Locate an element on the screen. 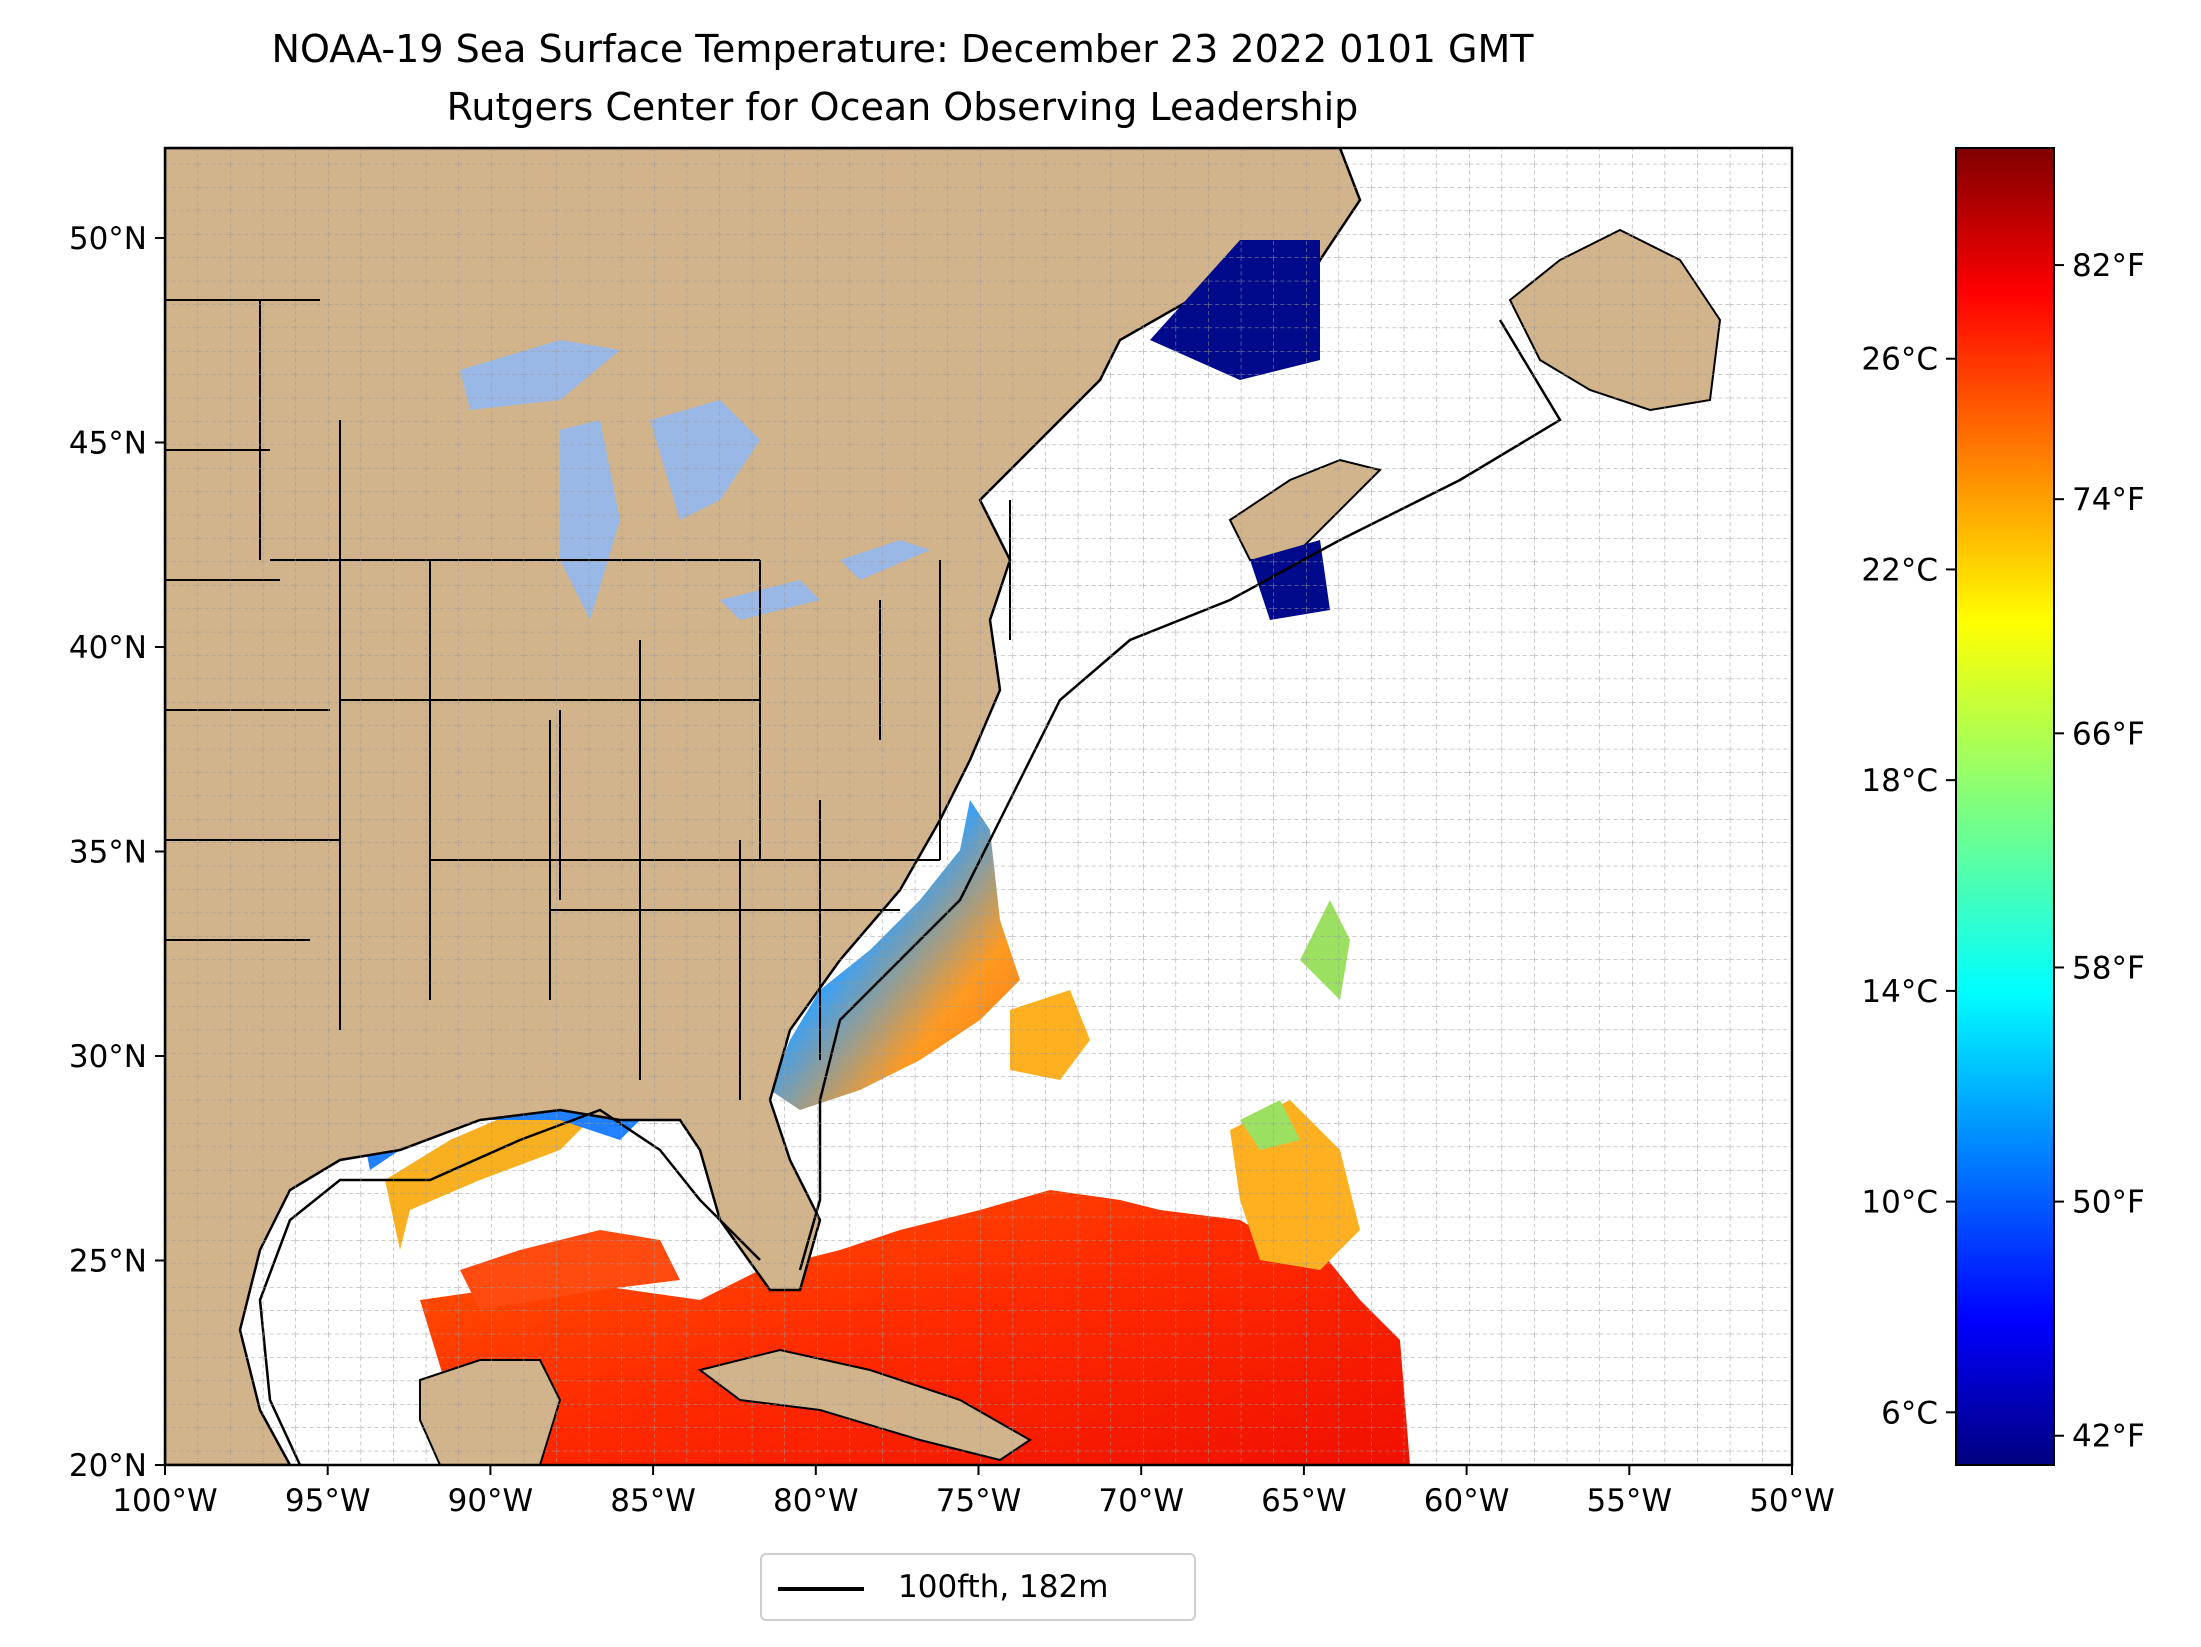  colorbar is located at coordinates (2005, 806).